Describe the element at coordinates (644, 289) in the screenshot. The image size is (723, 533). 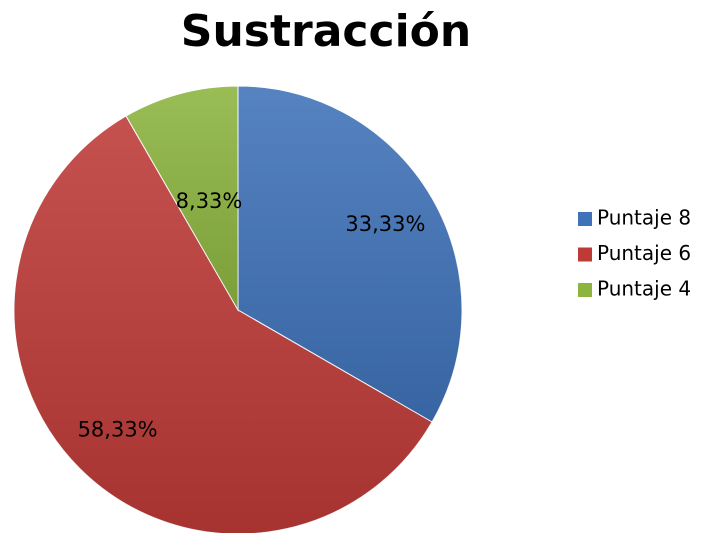
I see `legend-label: Puntaje 4` at that location.